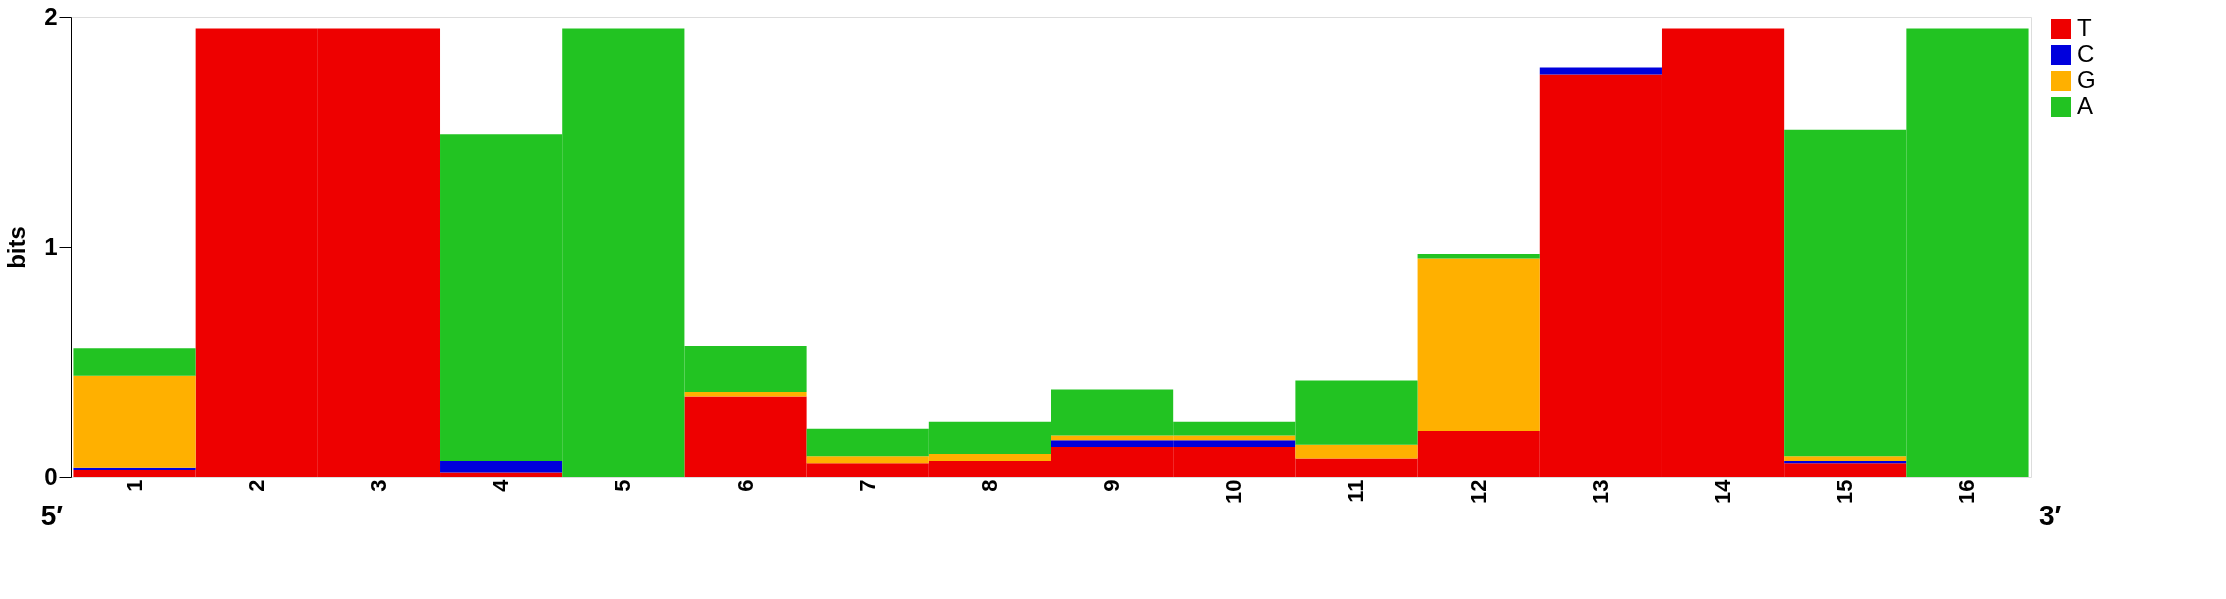 Image resolution: width=2226 pixels, height=599 pixels. I want to click on x-tick-label: 12, so click(1478, 491).